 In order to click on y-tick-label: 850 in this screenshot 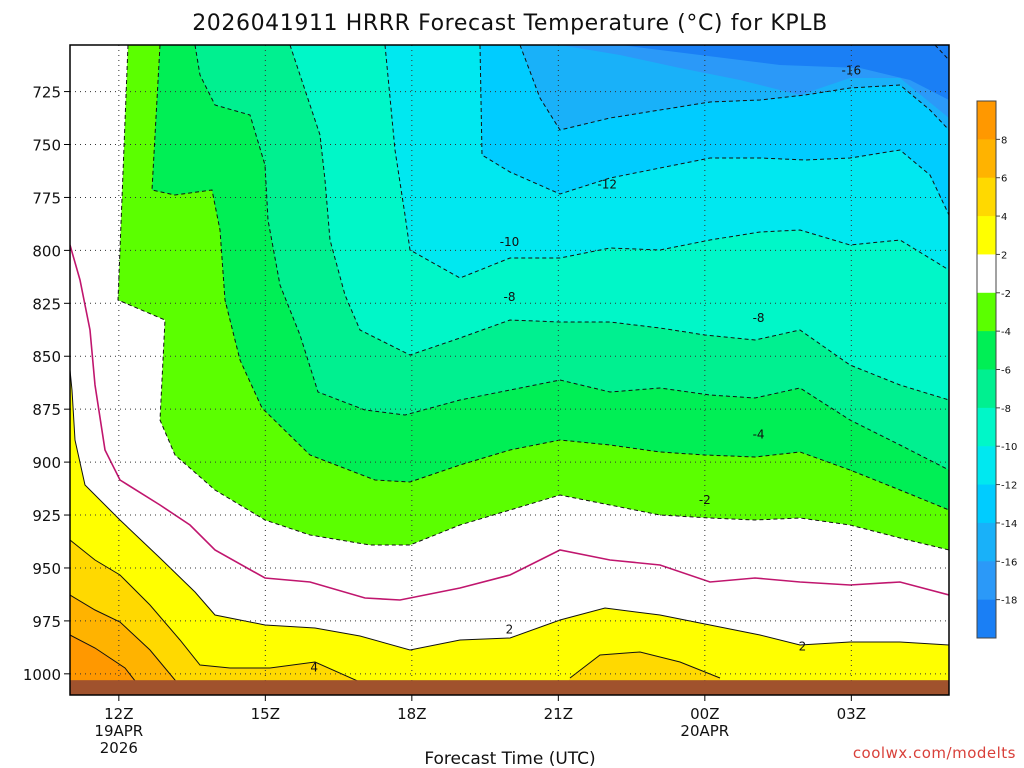, I will do `click(46, 357)`.